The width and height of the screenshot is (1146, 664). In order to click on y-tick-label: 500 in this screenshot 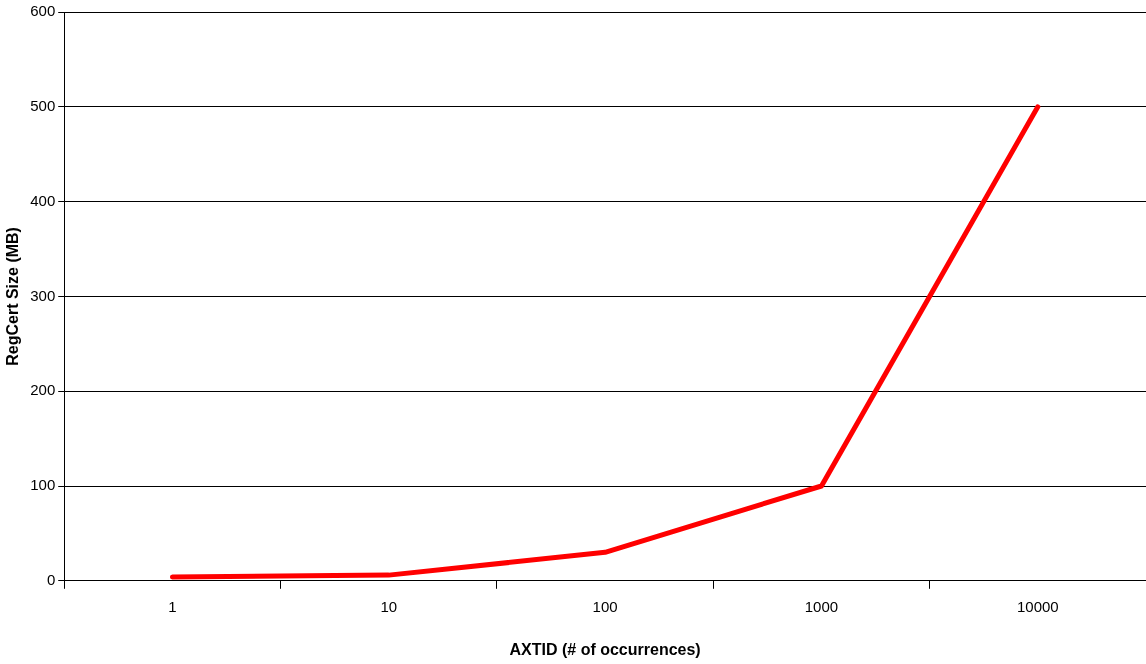, I will do `click(43, 105)`.